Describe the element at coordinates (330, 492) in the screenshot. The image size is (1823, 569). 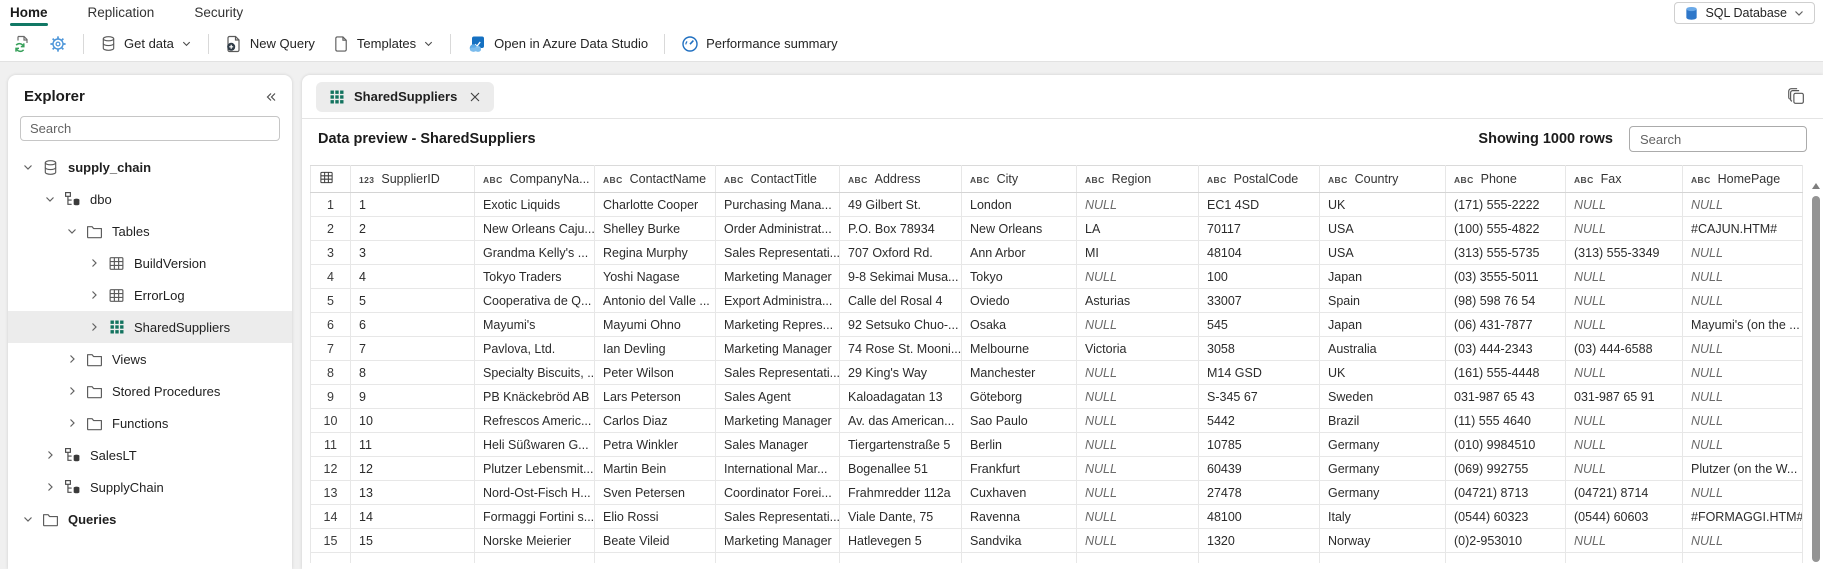
I see `row-number-cell: 13` at that location.